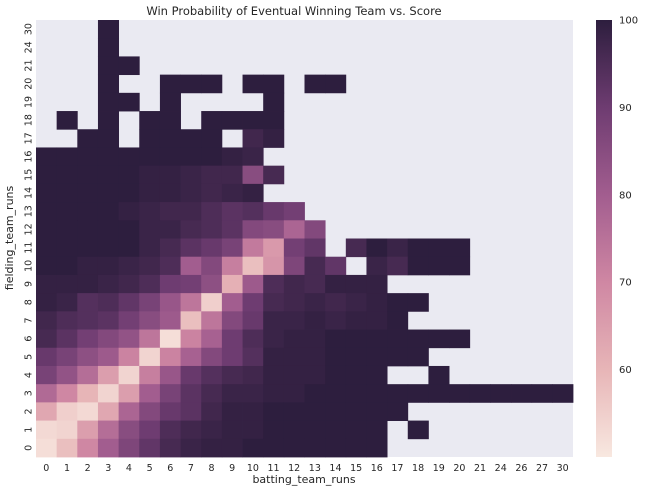 The height and width of the screenshot is (493, 659). I want to click on x-tick-label: 9, so click(232, 468).